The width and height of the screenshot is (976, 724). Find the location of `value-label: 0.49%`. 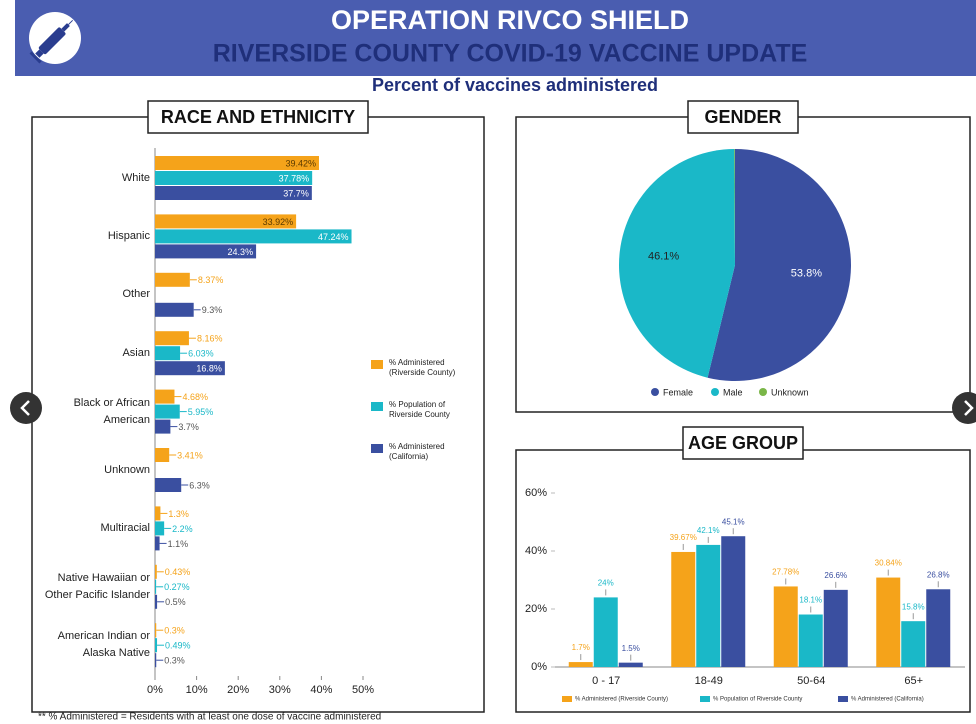

value-label: 0.49% is located at coordinates (178, 646).